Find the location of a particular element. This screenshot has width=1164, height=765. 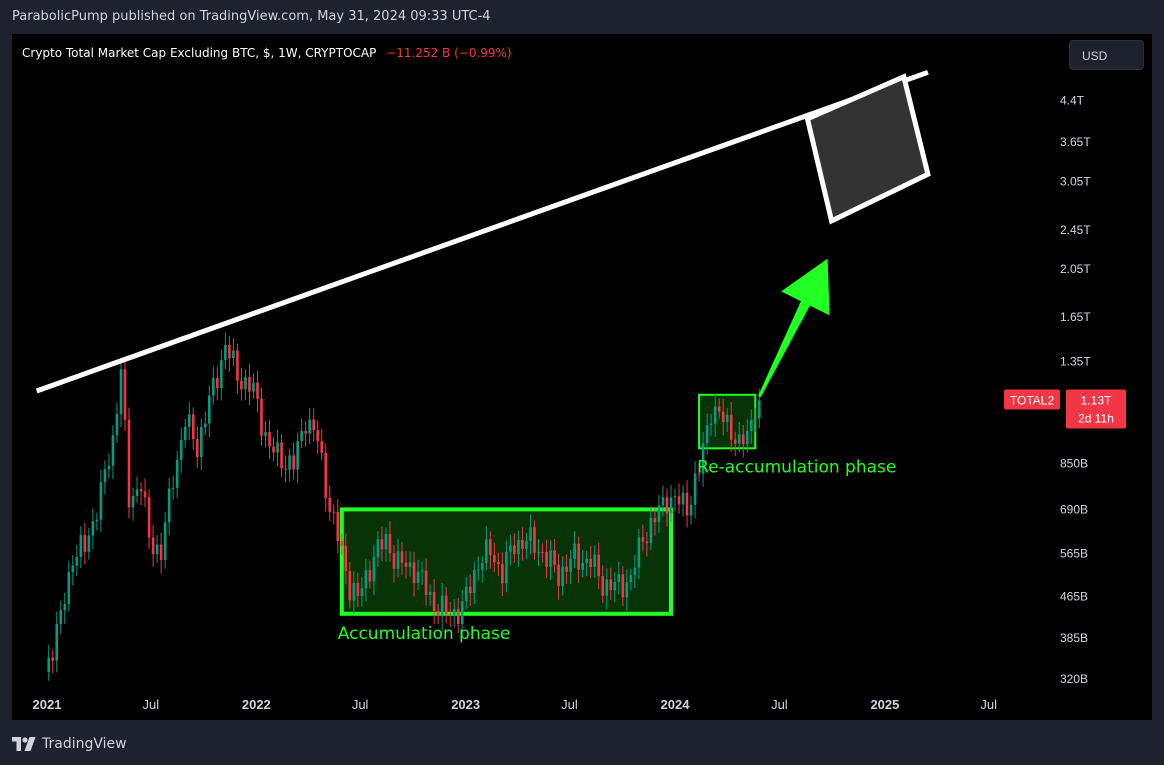

brand-name: TradingView is located at coordinates (84, 744).